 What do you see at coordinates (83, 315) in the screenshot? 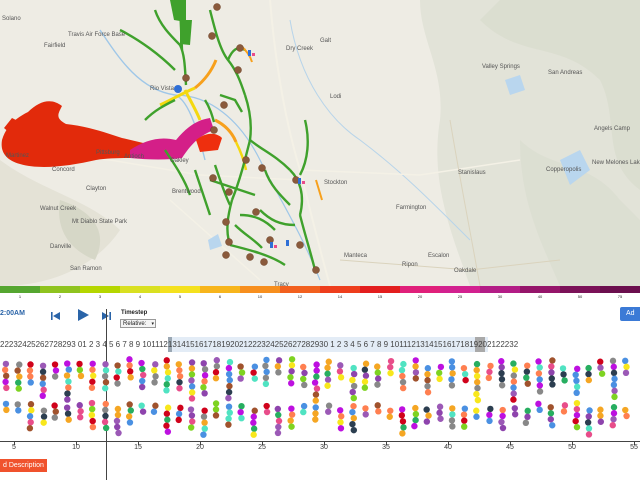
I see `play-icon` at bounding box center [83, 315].